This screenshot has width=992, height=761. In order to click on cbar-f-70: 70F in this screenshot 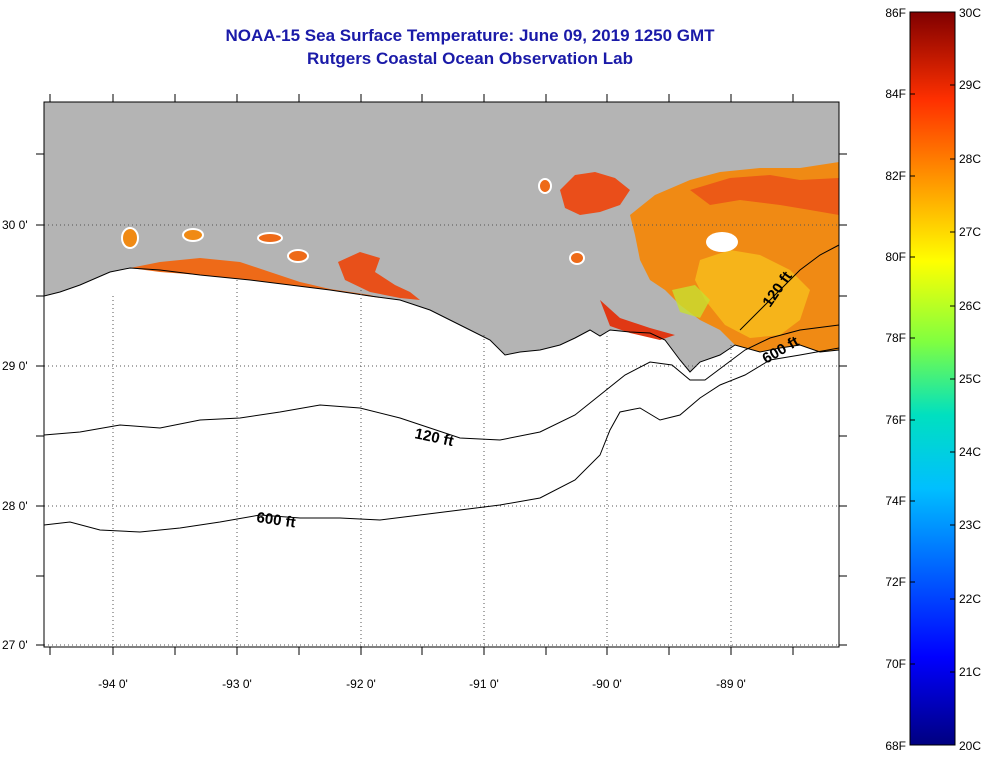, I will do `click(895, 664)`.